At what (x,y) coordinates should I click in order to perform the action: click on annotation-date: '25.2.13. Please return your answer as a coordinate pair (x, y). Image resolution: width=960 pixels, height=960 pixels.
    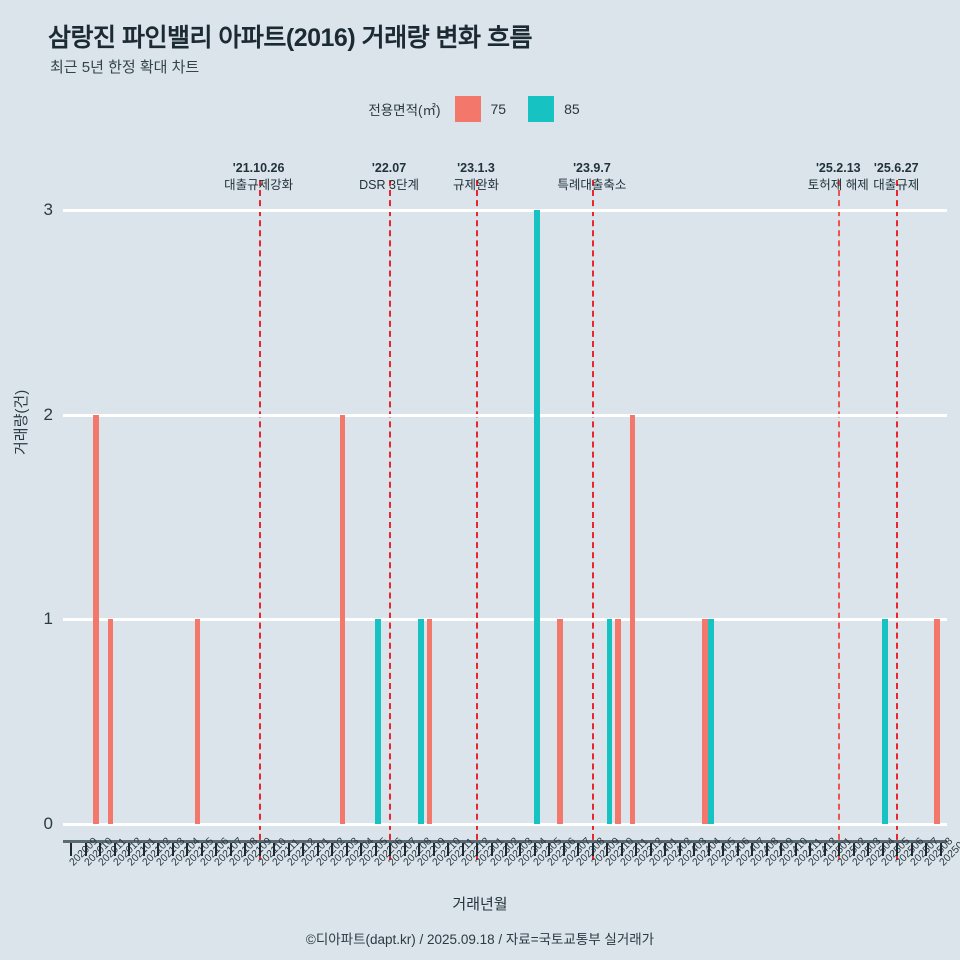
    Looking at the image, I should click on (838, 168).